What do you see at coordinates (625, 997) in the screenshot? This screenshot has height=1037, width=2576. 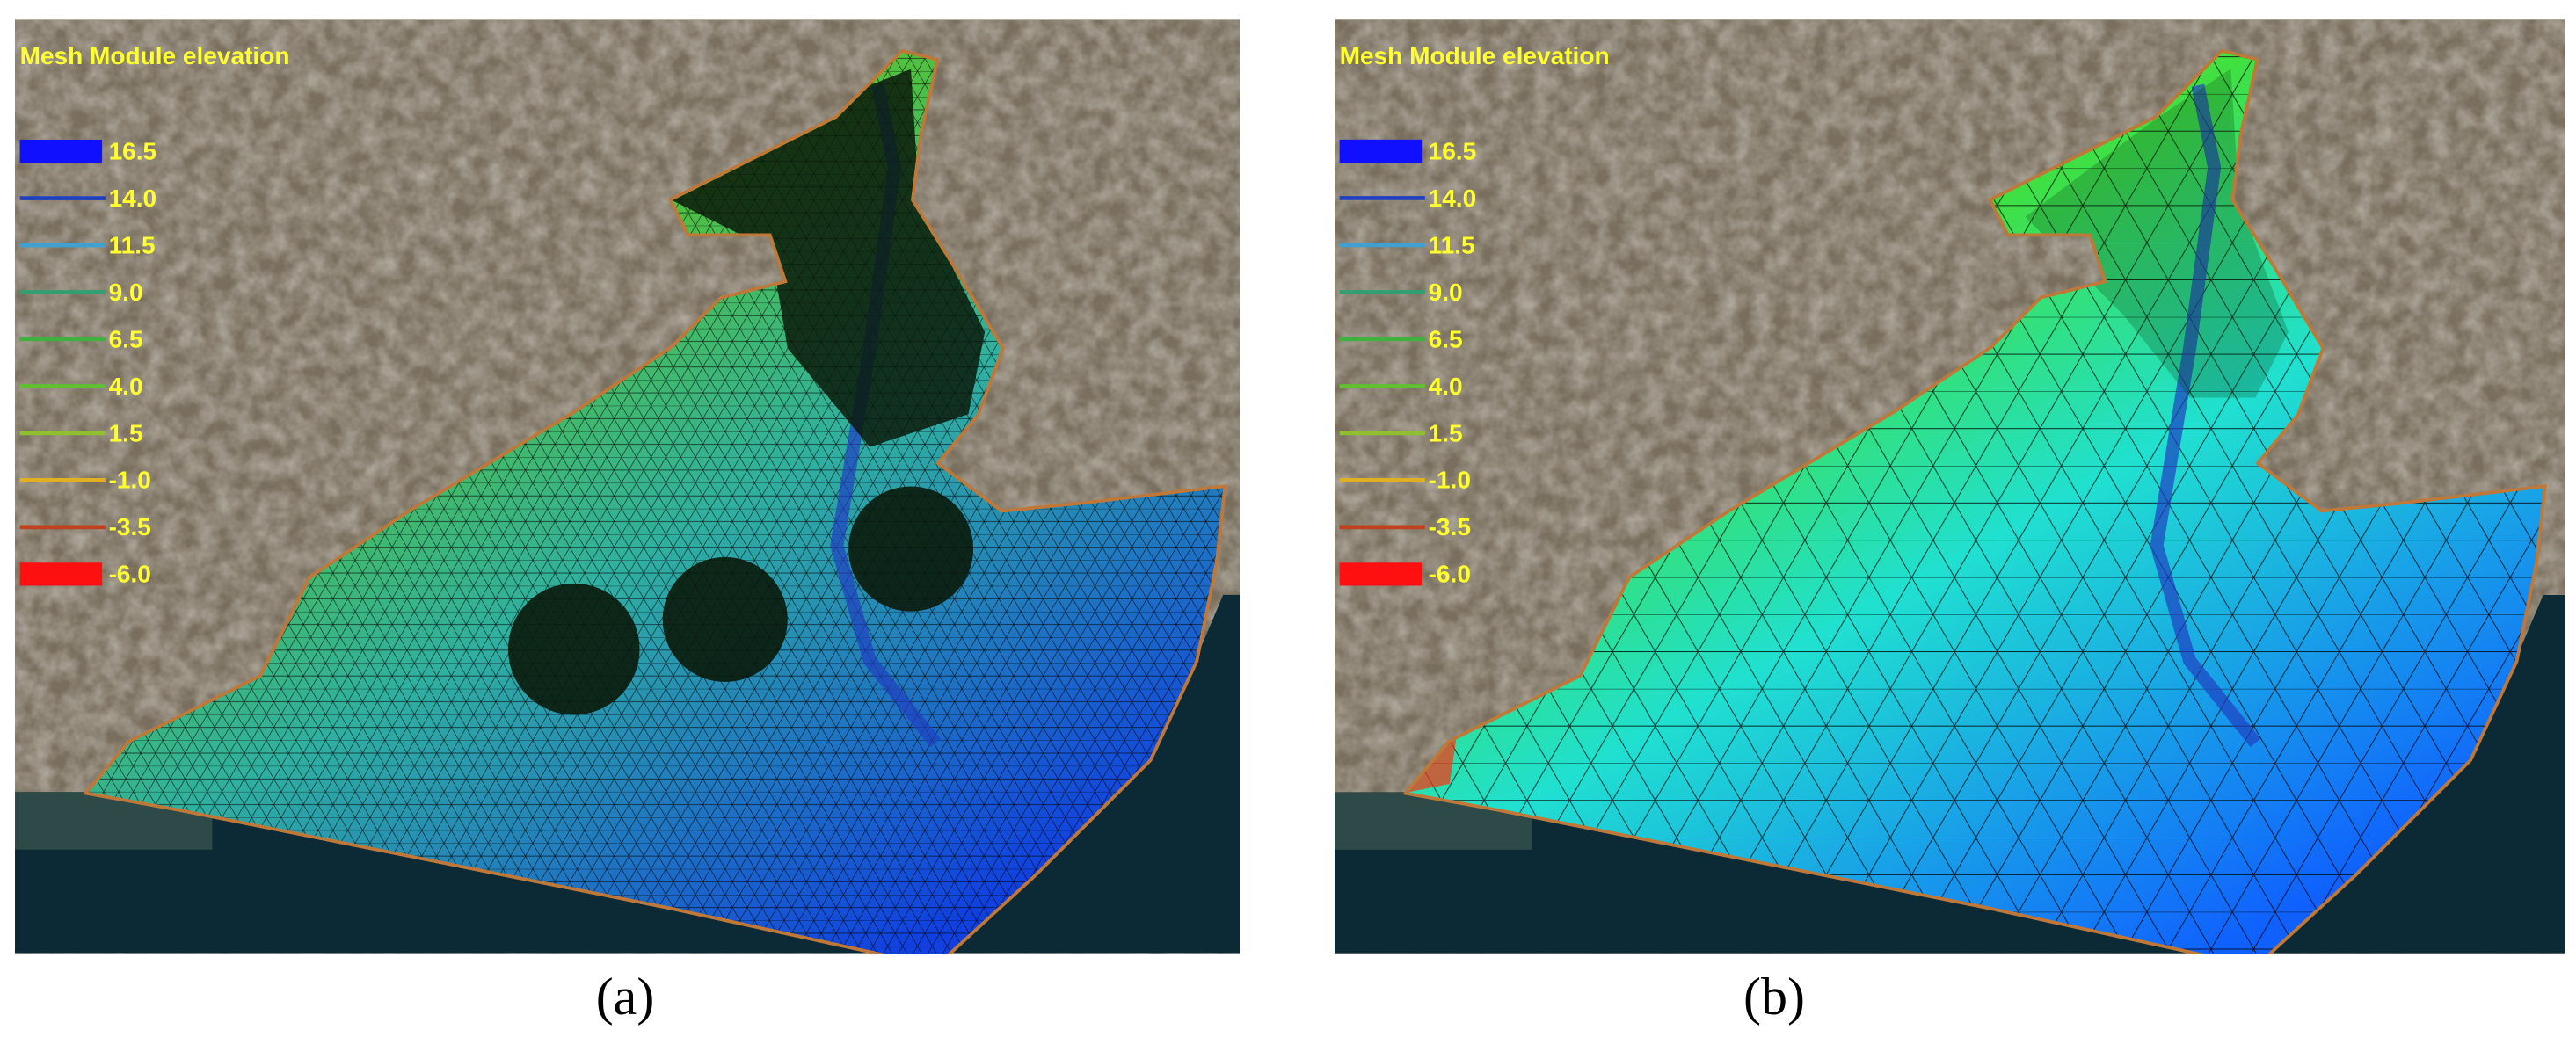 I see `panel-label: (a)` at bounding box center [625, 997].